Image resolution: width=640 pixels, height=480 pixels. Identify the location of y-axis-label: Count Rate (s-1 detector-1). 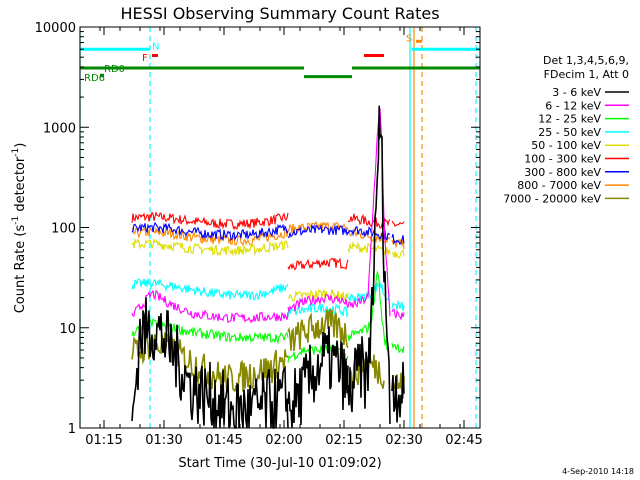
(19, 228).